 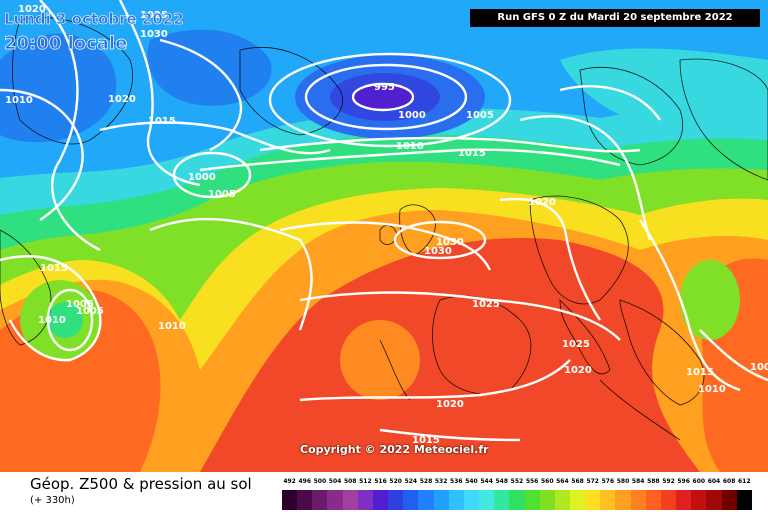 What do you see at coordinates (623, 481) in the screenshot?
I see `colorbar-label: 580` at bounding box center [623, 481].